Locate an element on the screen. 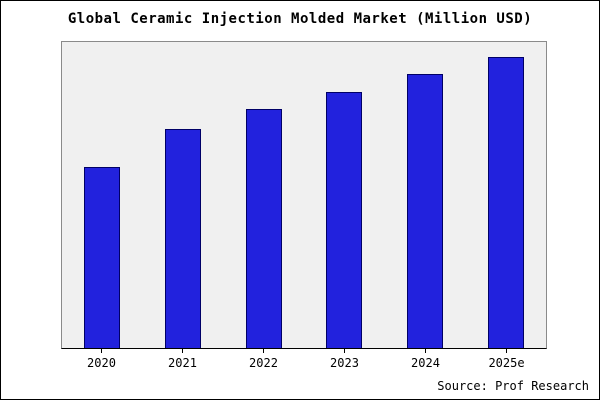 The width and height of the screenshot is (600, 400). bar-2025e is located at coordinates (505, 202).